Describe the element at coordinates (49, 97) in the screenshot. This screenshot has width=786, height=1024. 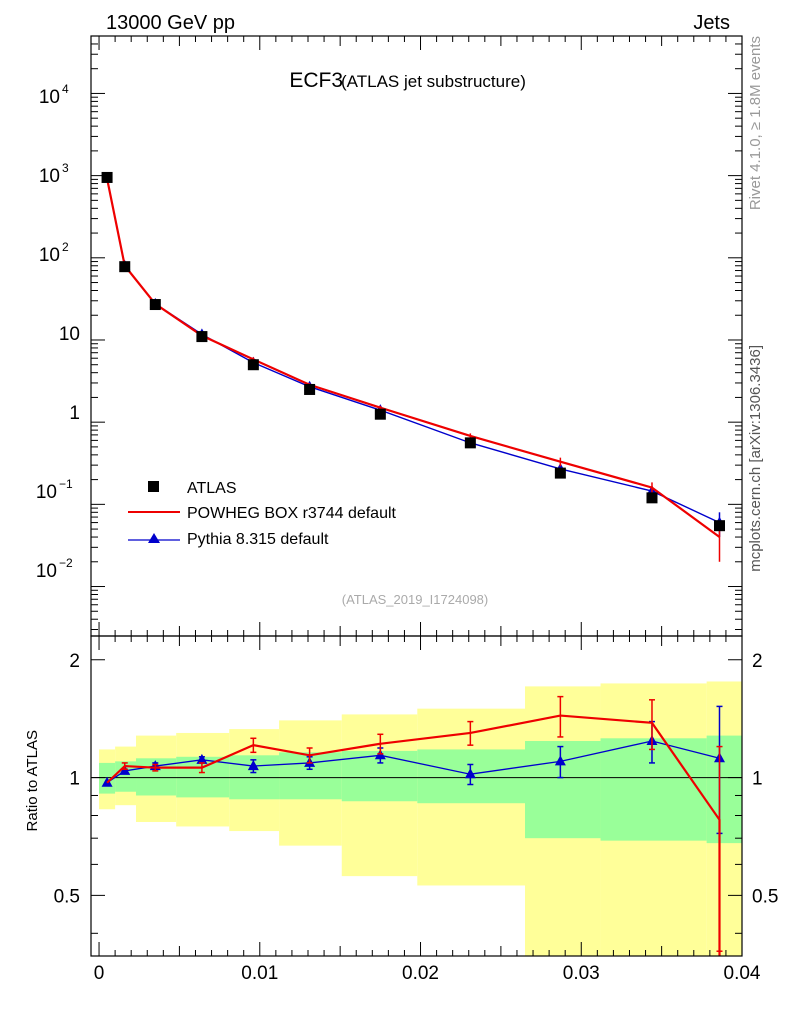
I see `ytick-label-1e4: 10` at that location.